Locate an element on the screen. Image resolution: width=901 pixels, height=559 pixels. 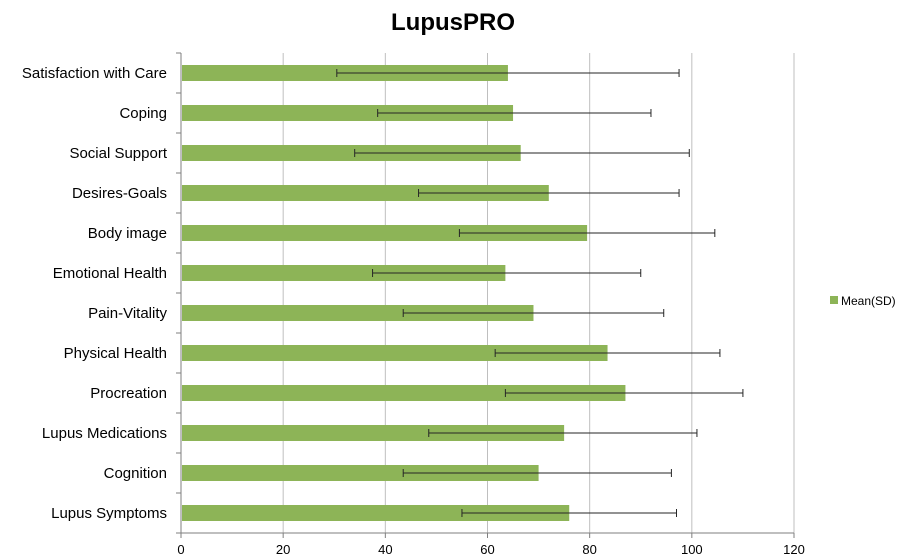
legend-label: Mean(SD) is located at coordinates (868, 301).